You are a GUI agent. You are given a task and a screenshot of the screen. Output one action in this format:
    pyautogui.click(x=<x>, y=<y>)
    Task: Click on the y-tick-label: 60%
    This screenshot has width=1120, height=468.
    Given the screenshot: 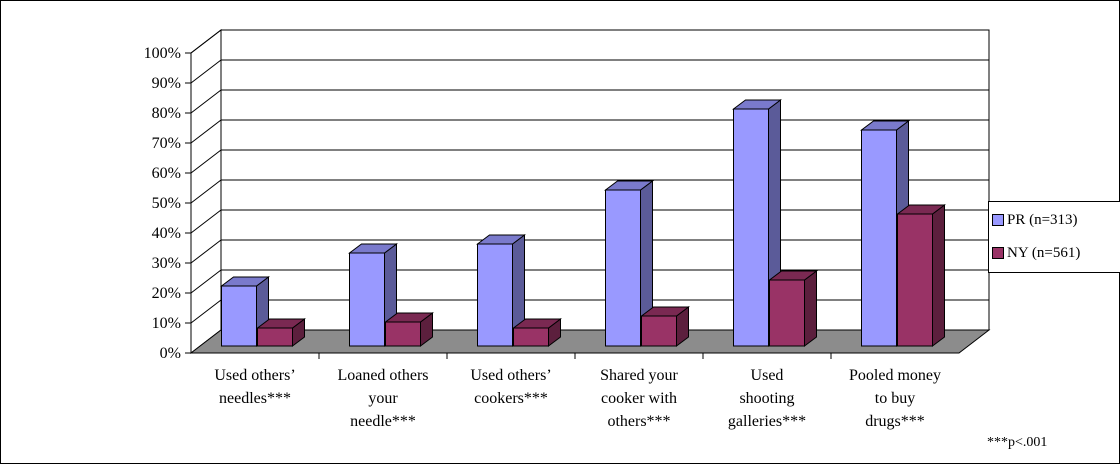 What is the action you would take?
    pyautogui.click(x=166, y=173)
    